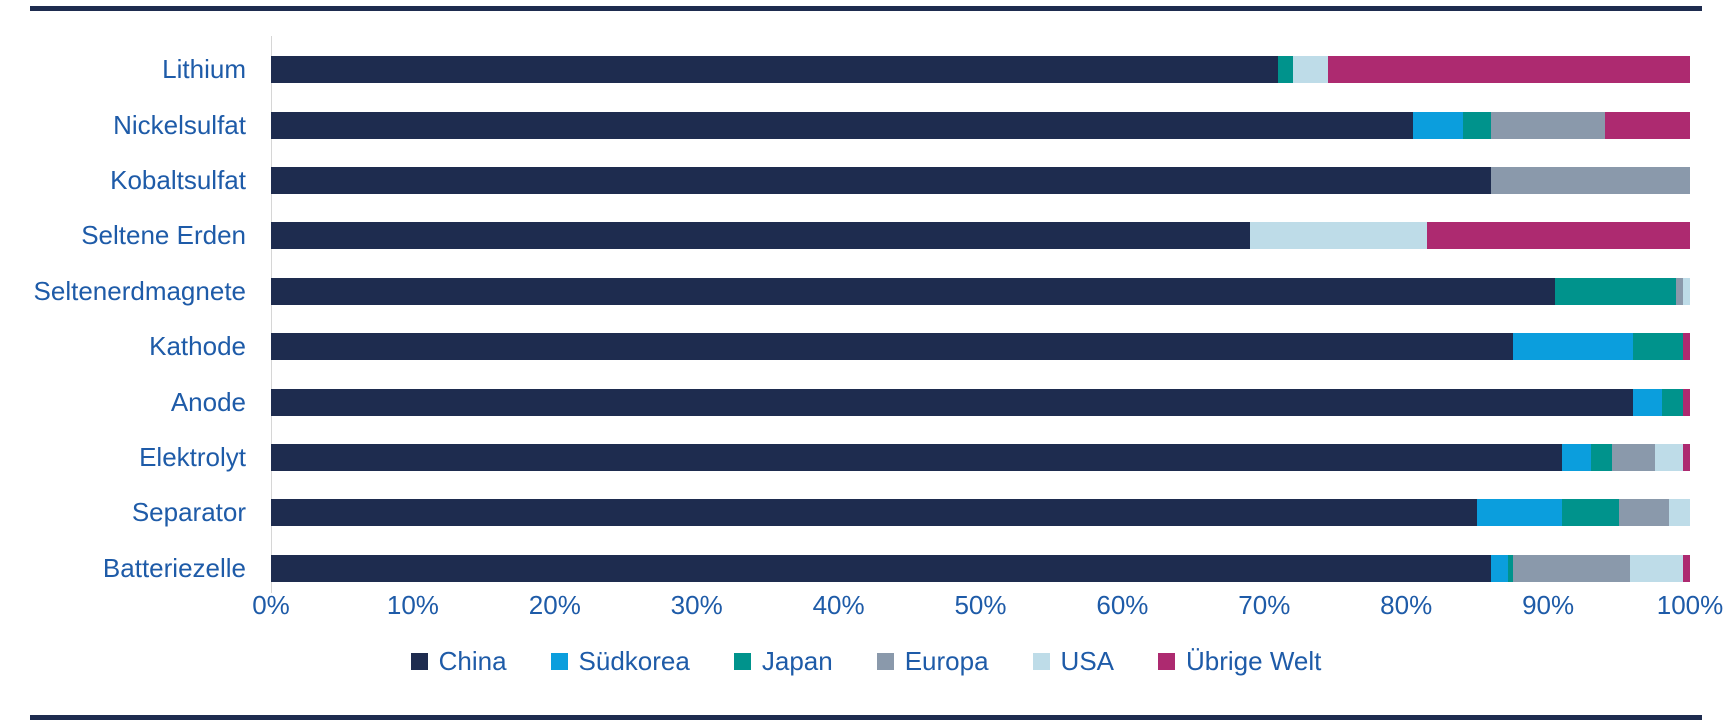  Describe the element at coordinates (838, 605) in the screenshot. I see `axis-tick-label-40: 40%` at that location.